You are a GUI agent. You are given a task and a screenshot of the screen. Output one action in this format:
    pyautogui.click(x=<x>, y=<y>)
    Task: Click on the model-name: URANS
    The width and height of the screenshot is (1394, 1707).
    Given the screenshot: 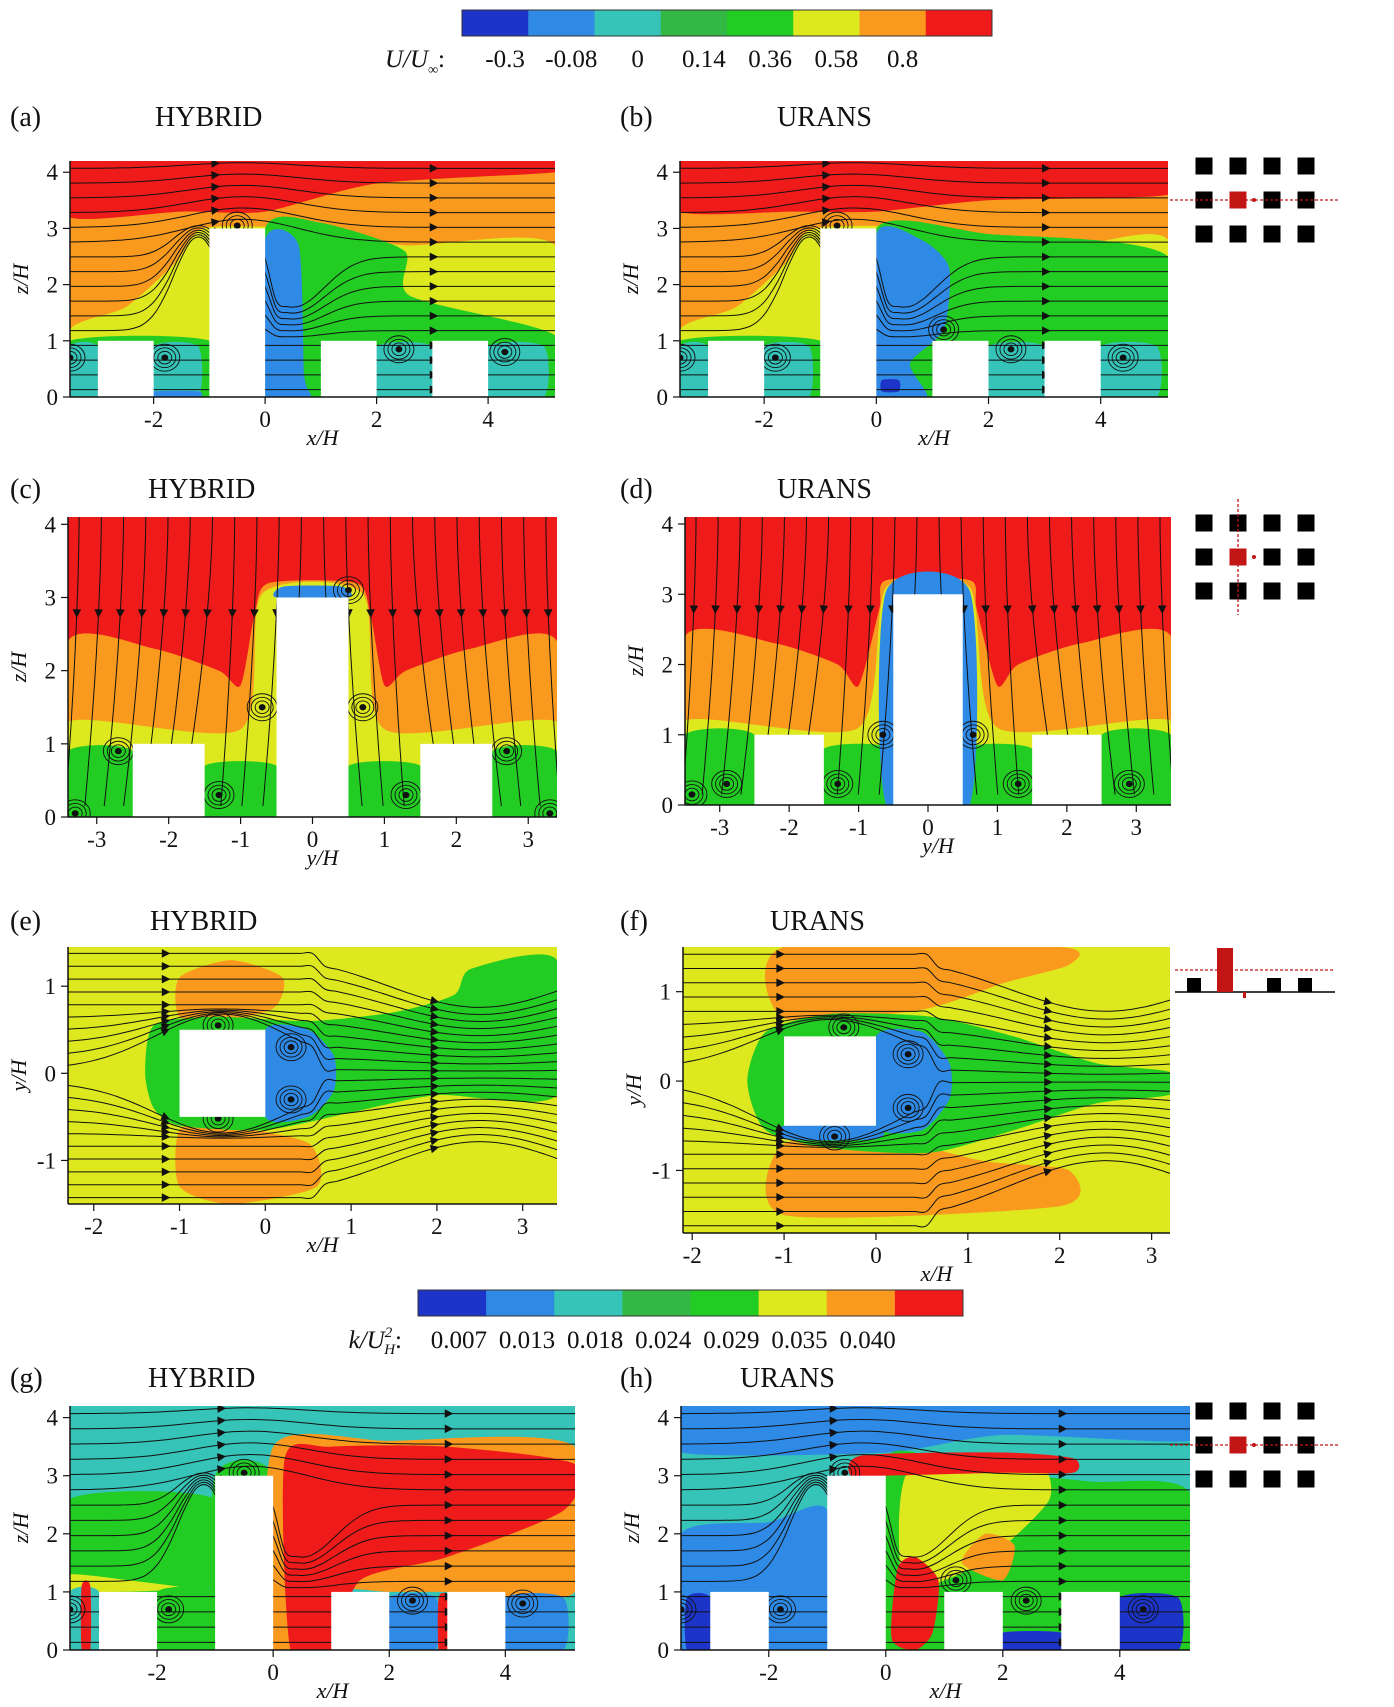 What is the action you would take?
    pyautogui.click(x=787, y=1378)
    